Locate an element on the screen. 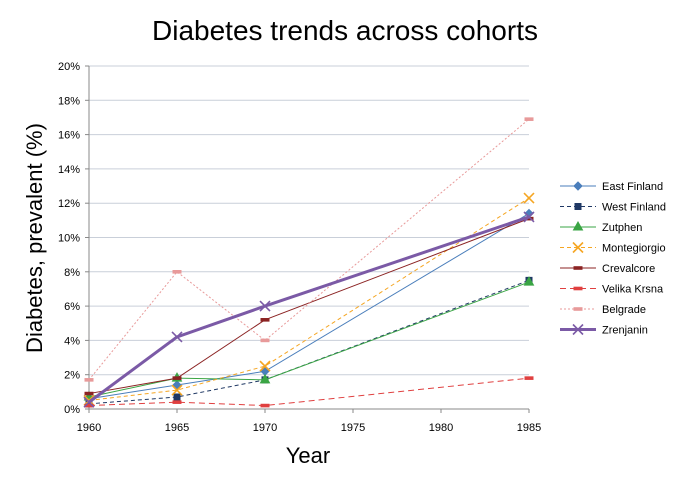 Image resolution: width=688 pixels, height=488 pixels. chart-title: Diabetes trends across cohorts is located at coordinates (345, 30).